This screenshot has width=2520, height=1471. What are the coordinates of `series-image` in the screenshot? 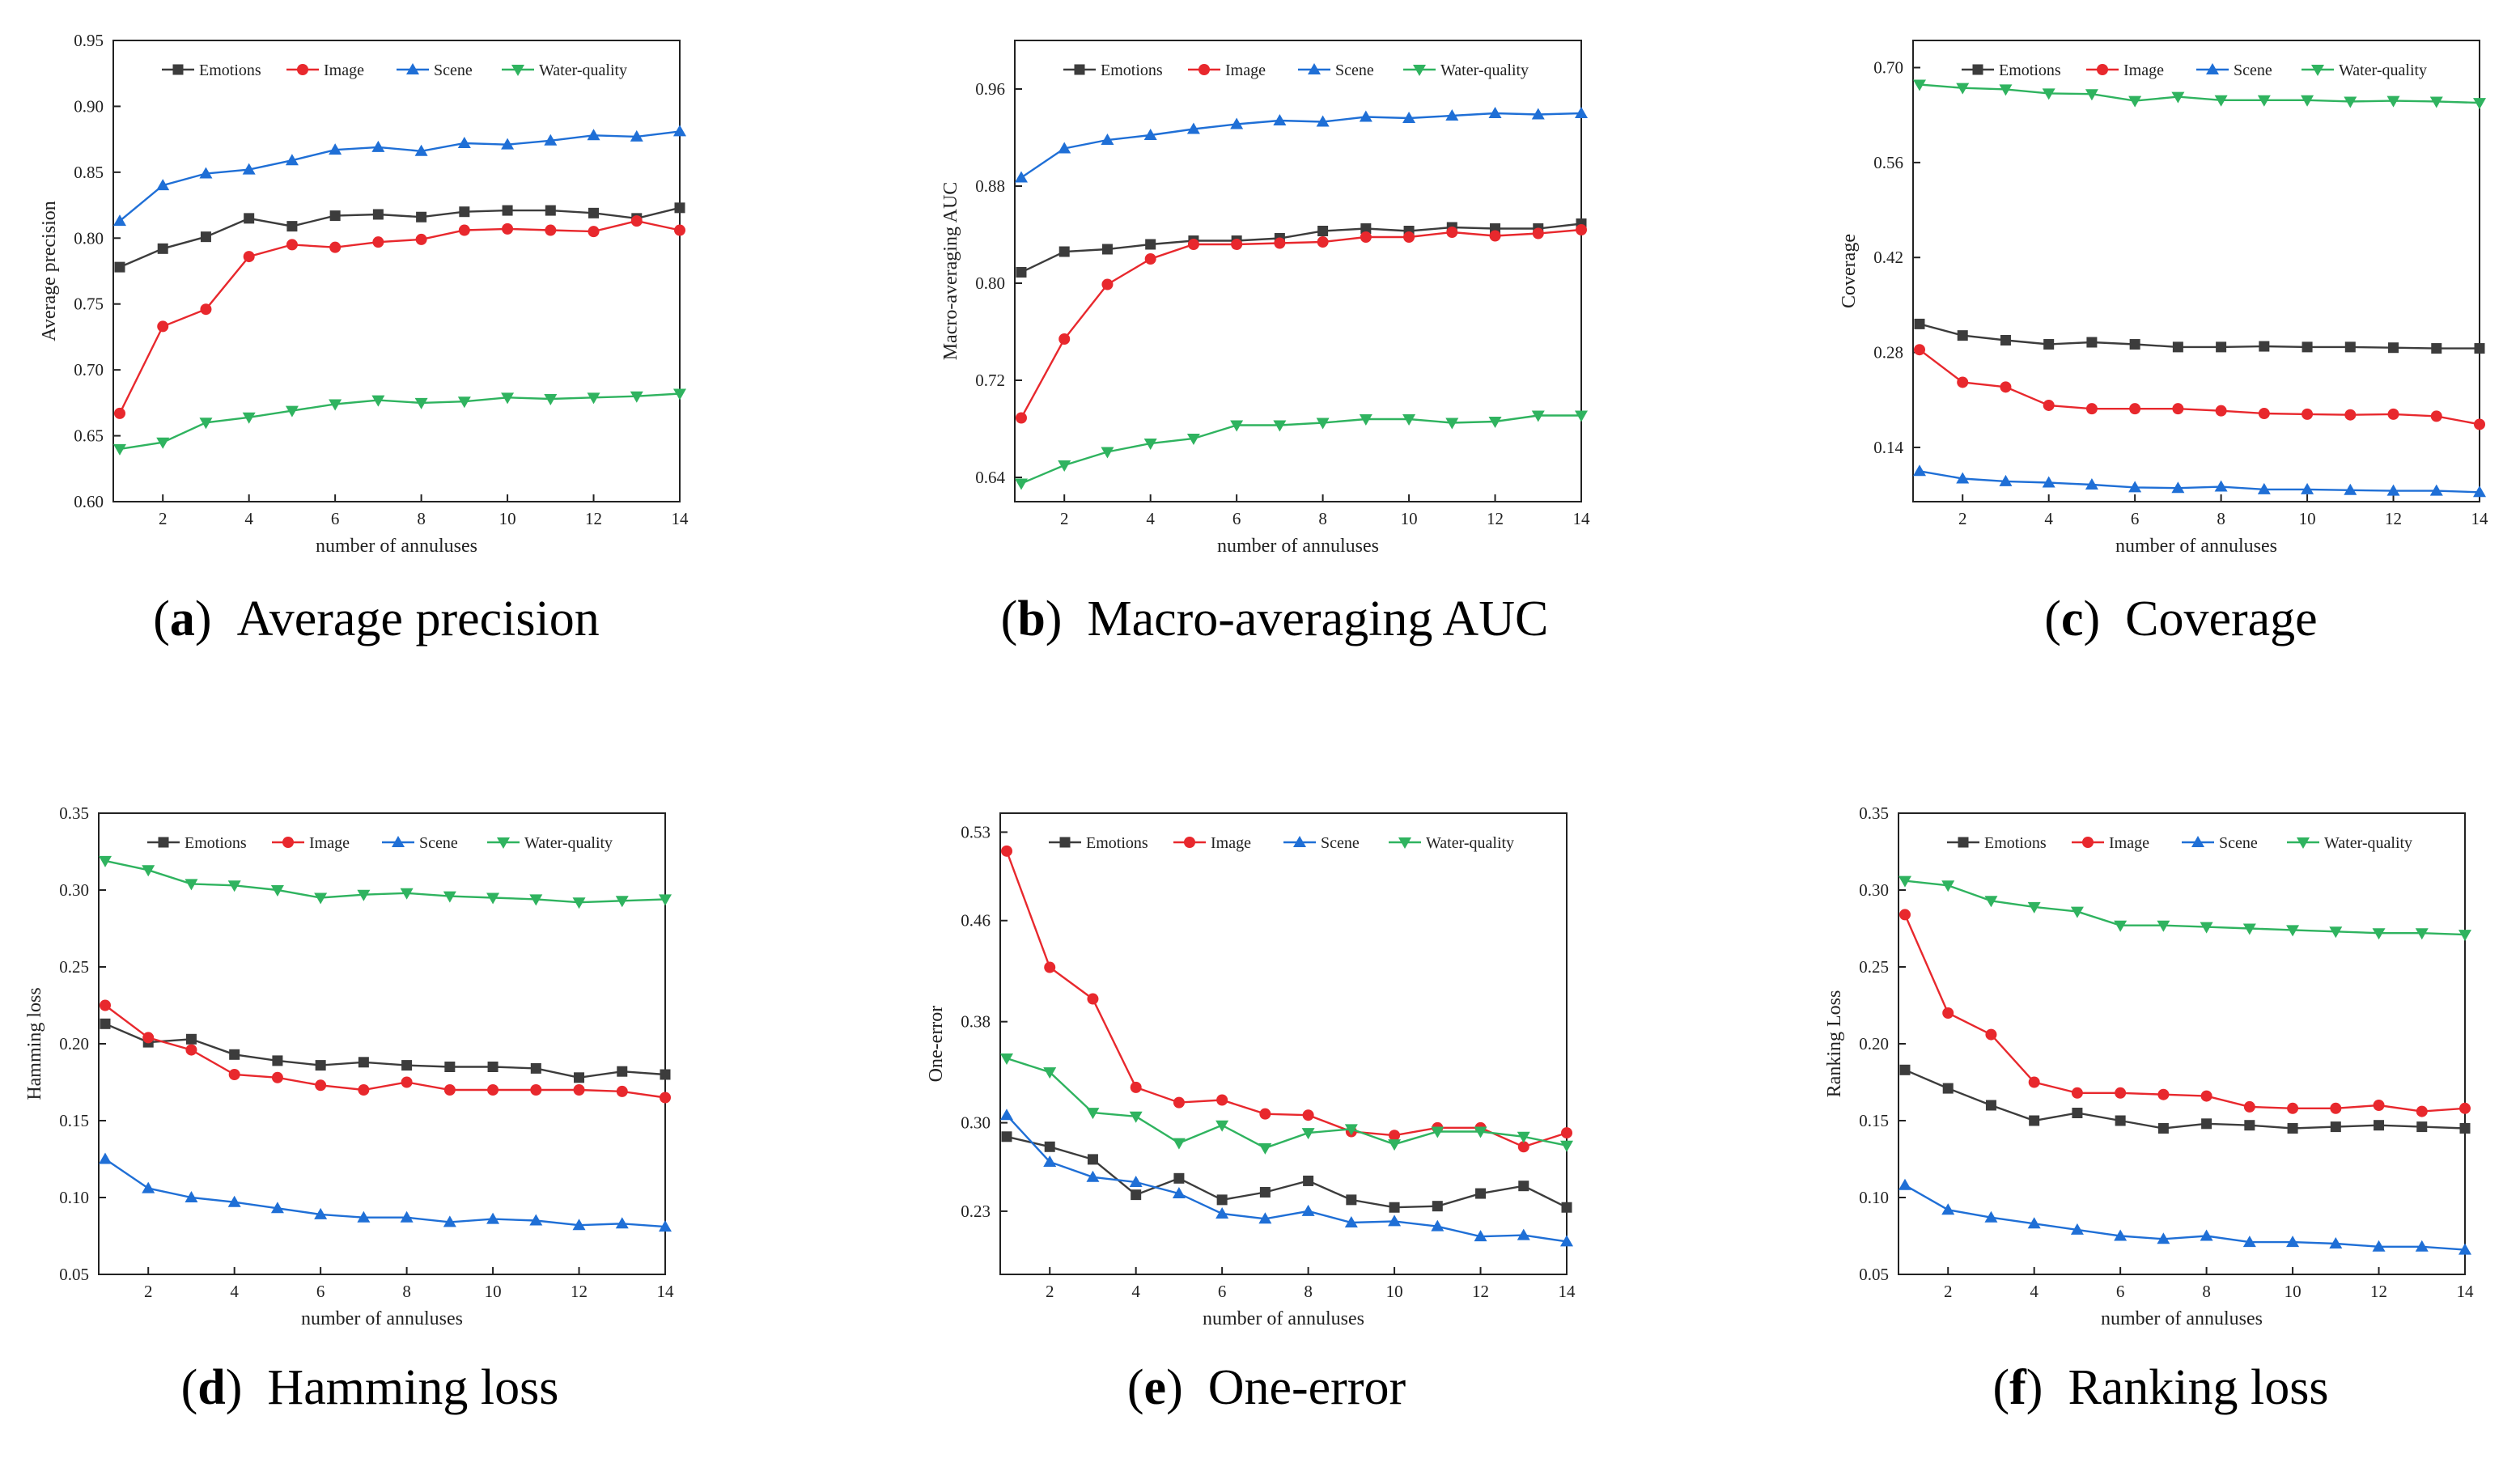 It's located at (2199, 387).